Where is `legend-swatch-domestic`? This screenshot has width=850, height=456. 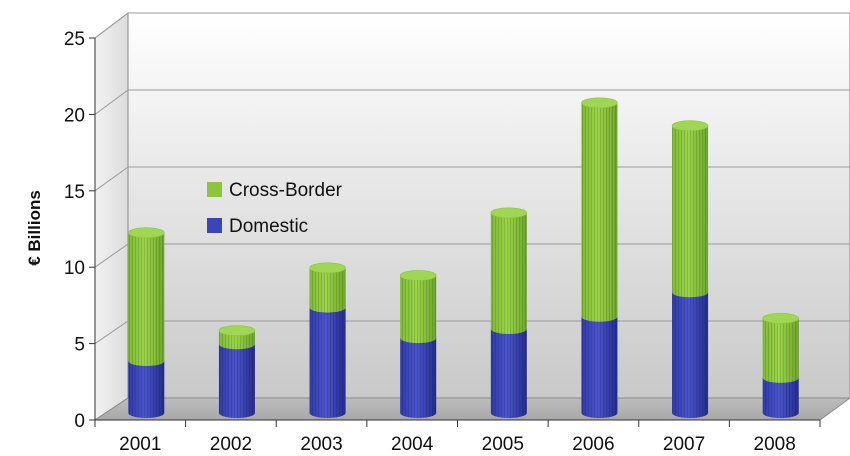
legend-swatch-domestic is located at coordinates (214, 225).